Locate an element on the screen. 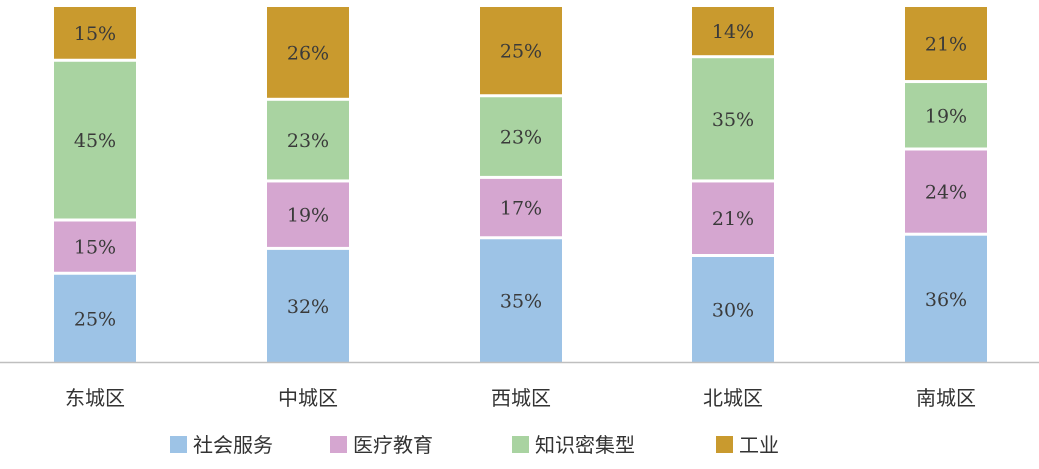 The image size is (1039, 469). data-label-4-2: 21% is located at coordinates (733, 219).